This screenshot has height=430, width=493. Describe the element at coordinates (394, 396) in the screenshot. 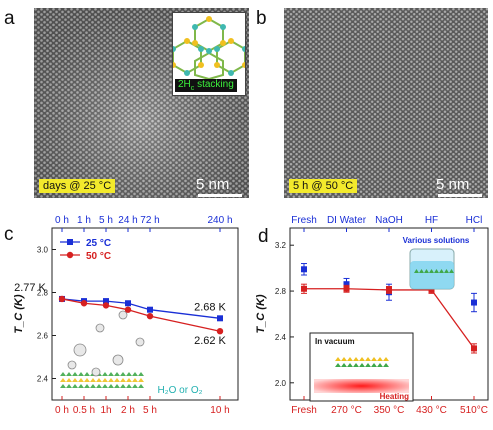

I see `heating-label: Heating` at that location.